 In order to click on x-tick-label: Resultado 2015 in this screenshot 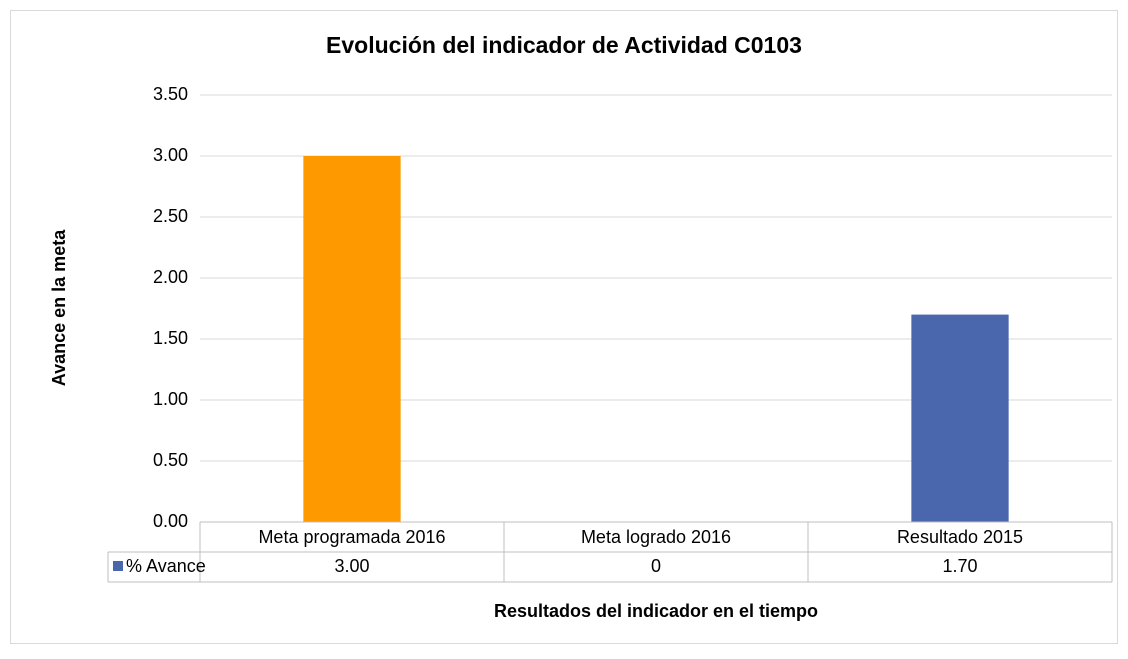, I will do `click(960, 537)`.